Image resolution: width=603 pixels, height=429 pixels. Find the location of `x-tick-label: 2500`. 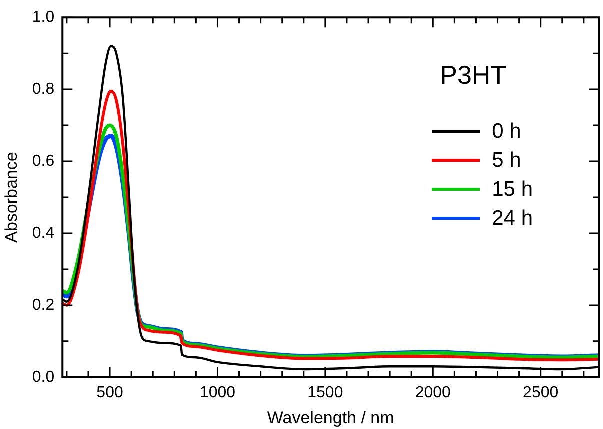

x-tick-label: 2500 is located at coordinates (541, 393).